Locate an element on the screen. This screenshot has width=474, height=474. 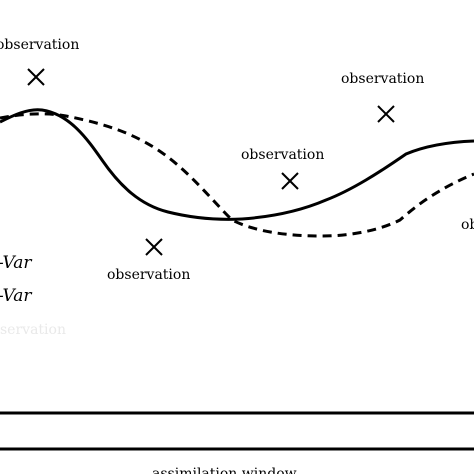
observation-label-lower-left: observation is located at coordinates (148, 275).